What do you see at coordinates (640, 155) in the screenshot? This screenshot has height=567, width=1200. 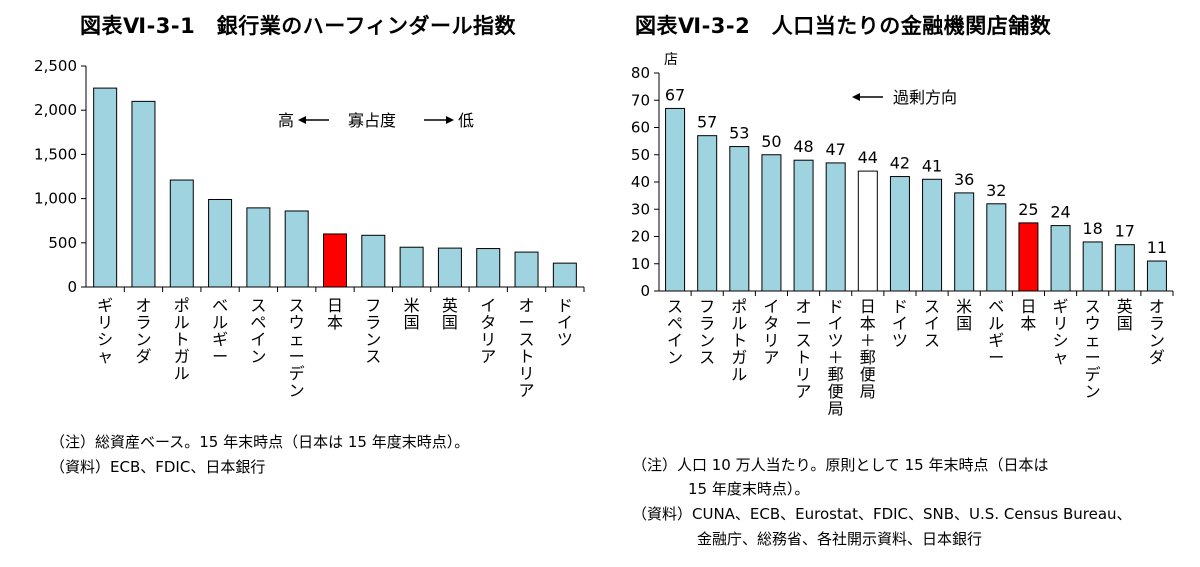 I see `y-tick-label: 50` at bounding box center [640, 155].